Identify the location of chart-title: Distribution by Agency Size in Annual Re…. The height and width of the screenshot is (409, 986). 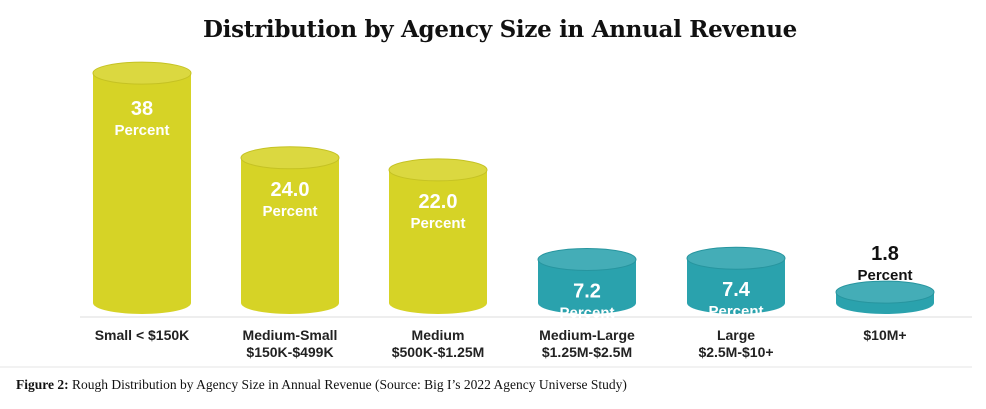
(500, 29).